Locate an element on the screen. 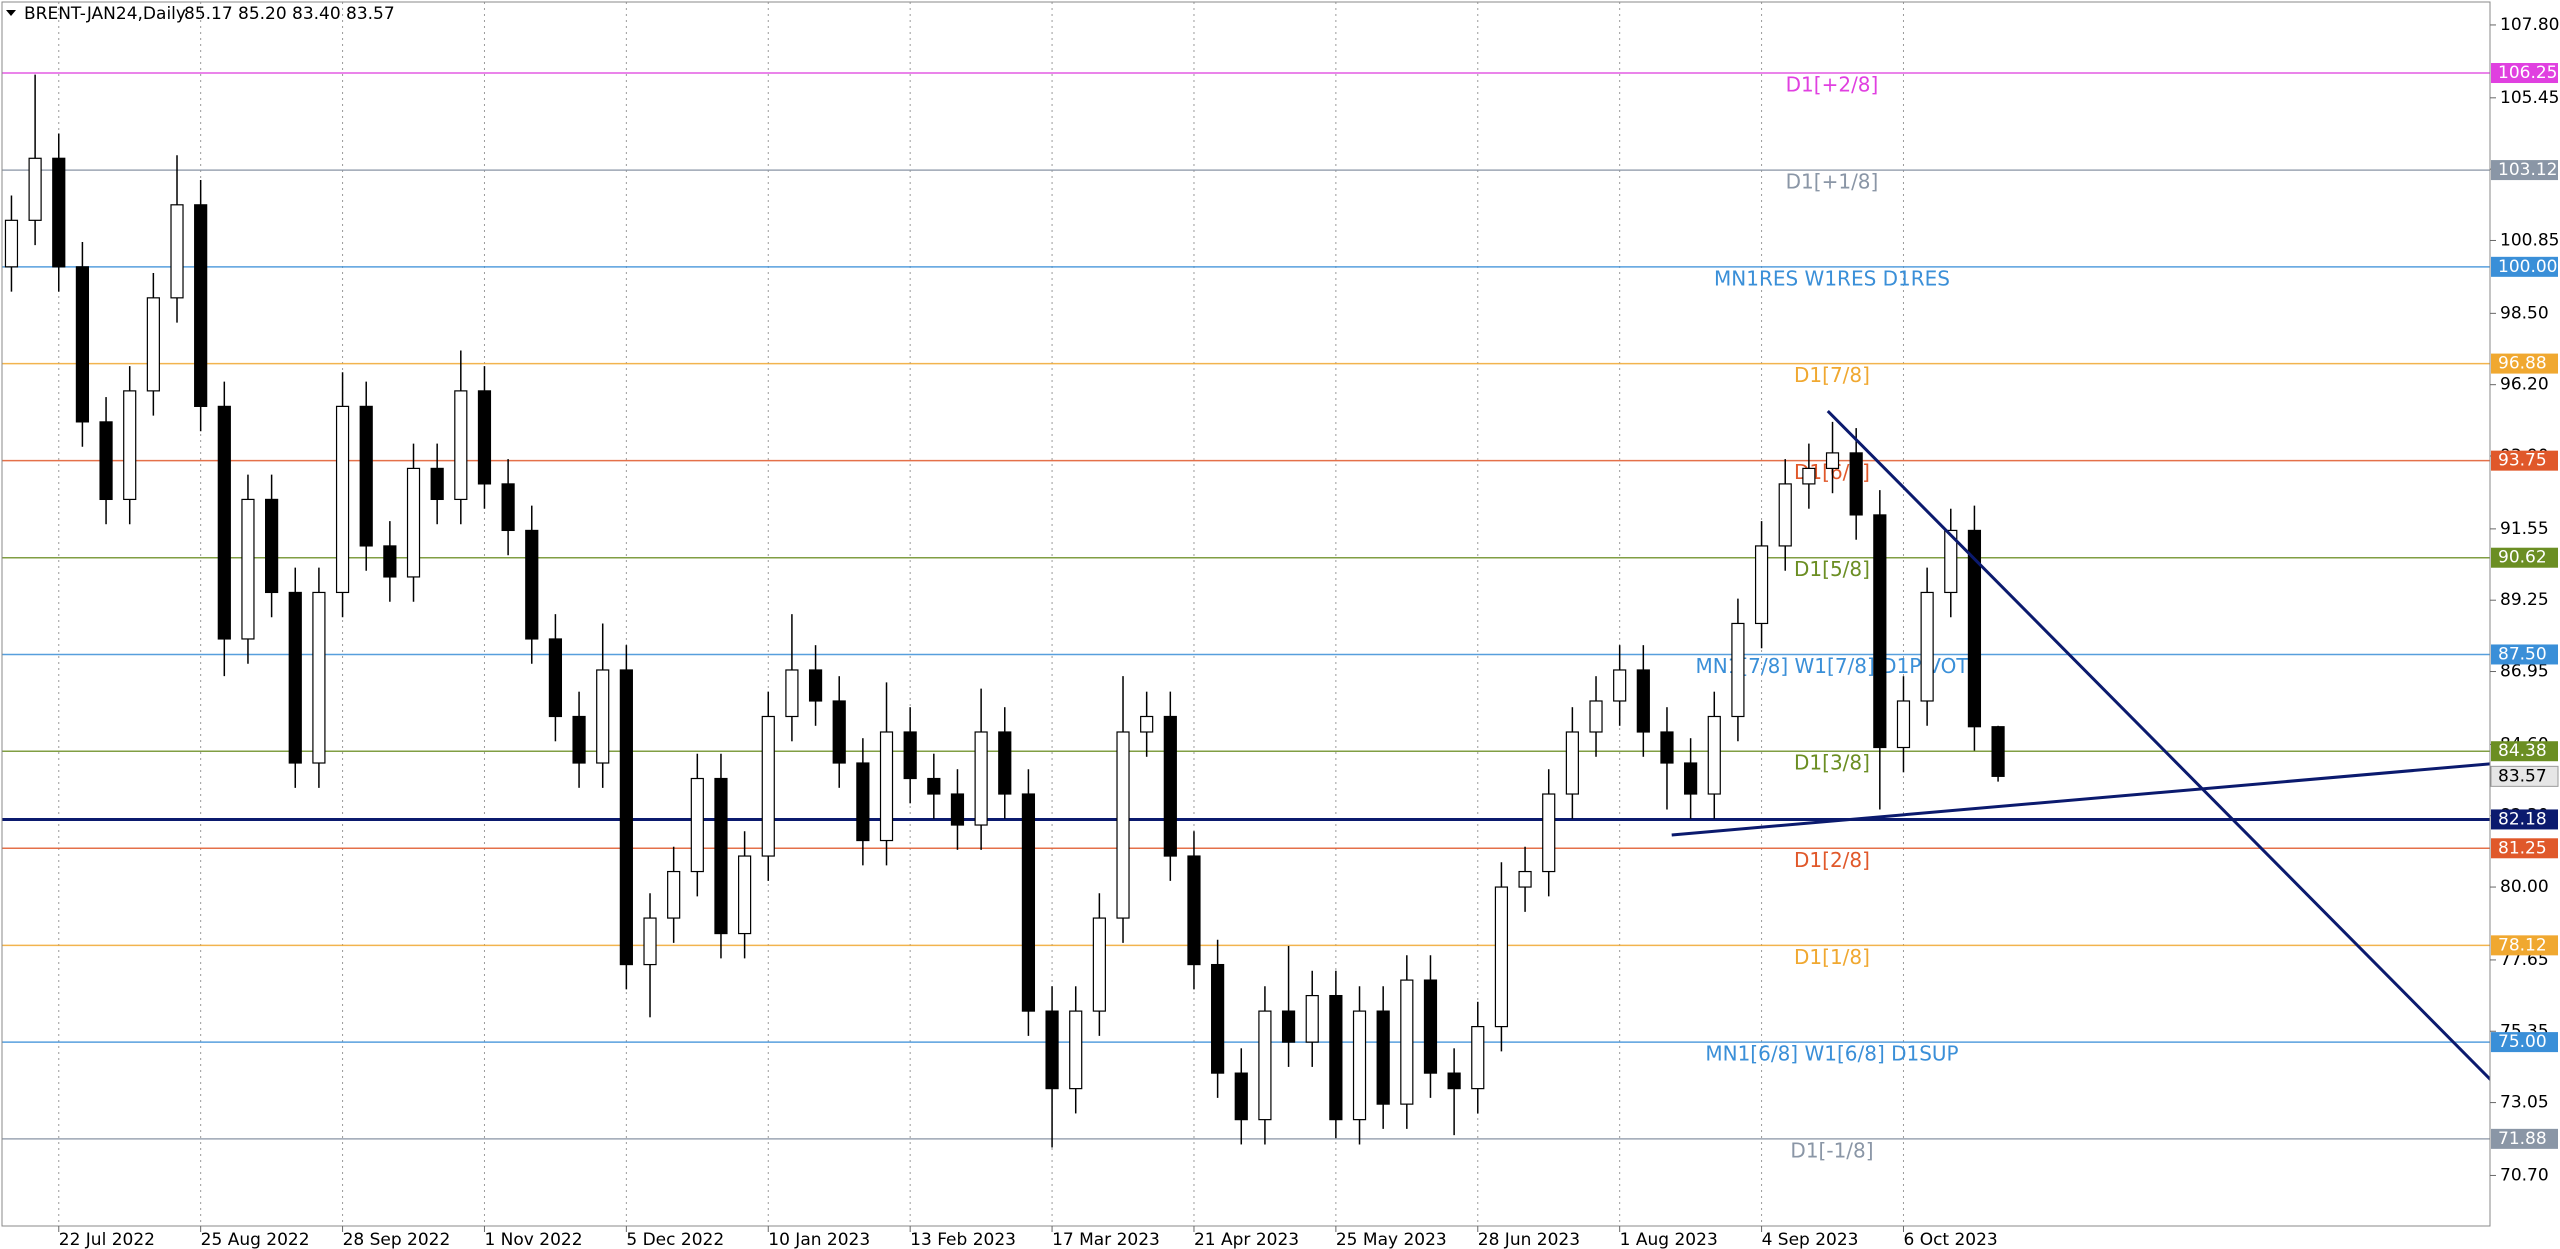  y-tick-label: 107.80 is located at coordinates (2529, 25).